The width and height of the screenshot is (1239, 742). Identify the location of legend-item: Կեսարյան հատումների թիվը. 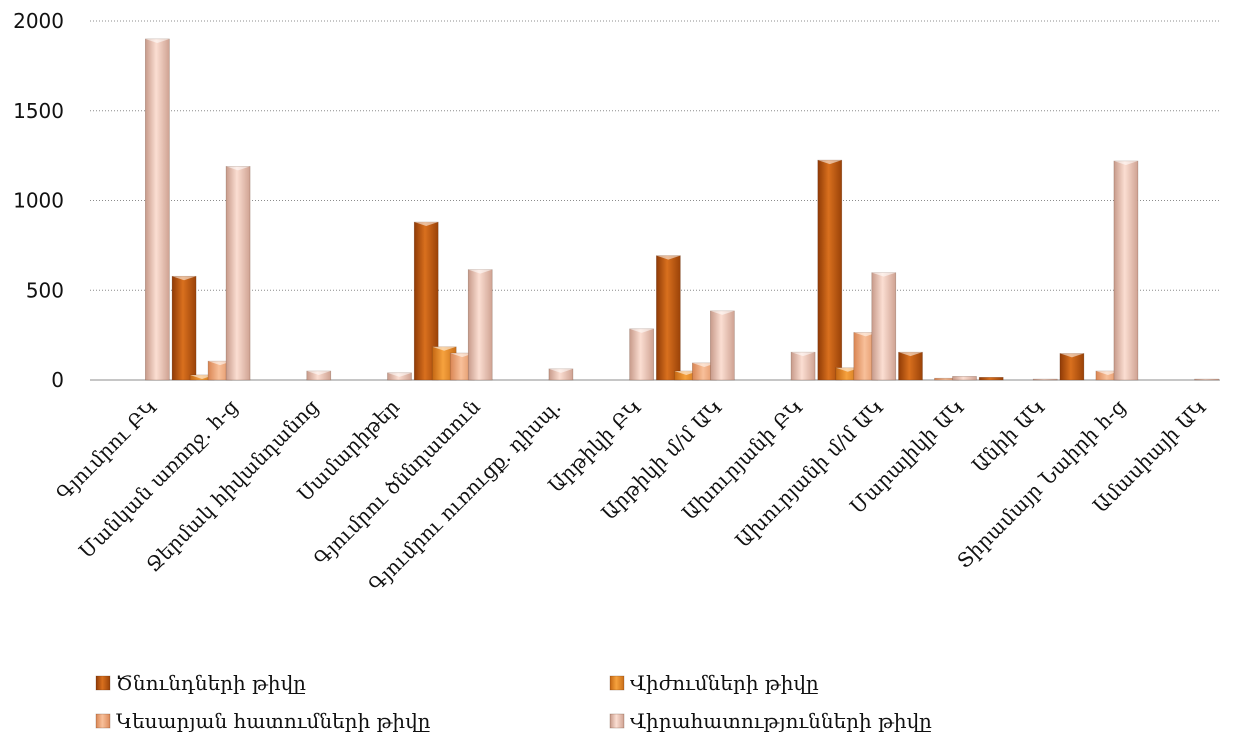
(263, 721).